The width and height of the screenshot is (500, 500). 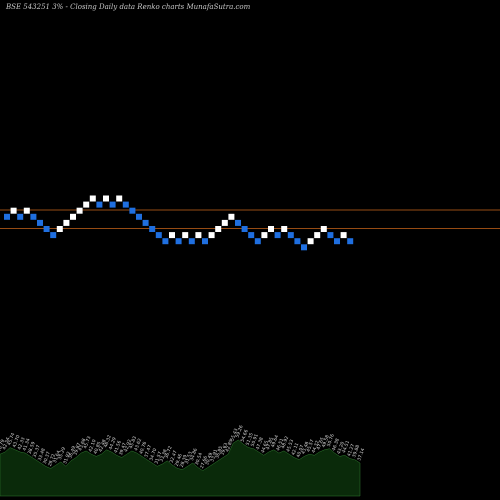 I want to click on volume-label-55: 46.51, so click(x=280, y=444).